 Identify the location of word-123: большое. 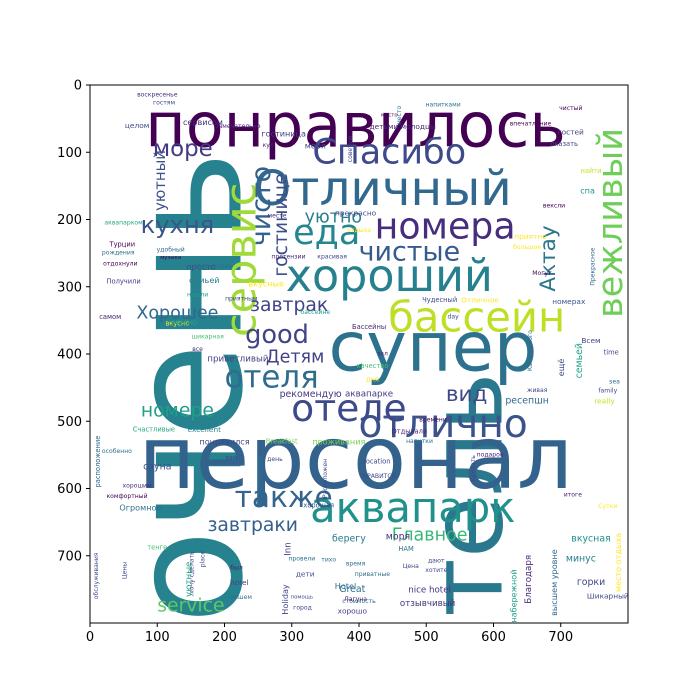
(527, 247).